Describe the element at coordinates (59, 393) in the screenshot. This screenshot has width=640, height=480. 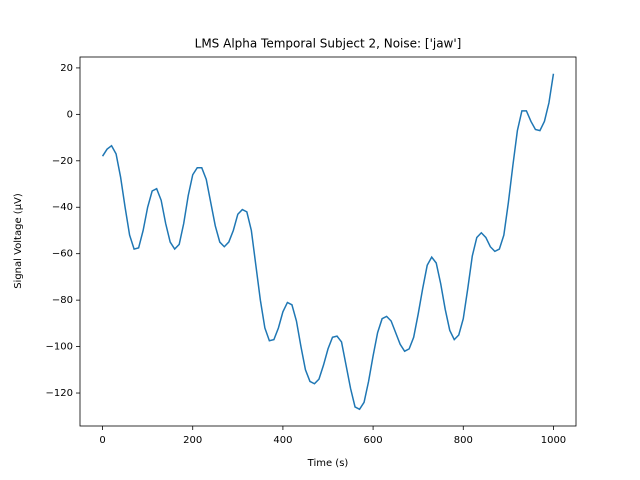
I see `y-tick-label: −120` at that location.